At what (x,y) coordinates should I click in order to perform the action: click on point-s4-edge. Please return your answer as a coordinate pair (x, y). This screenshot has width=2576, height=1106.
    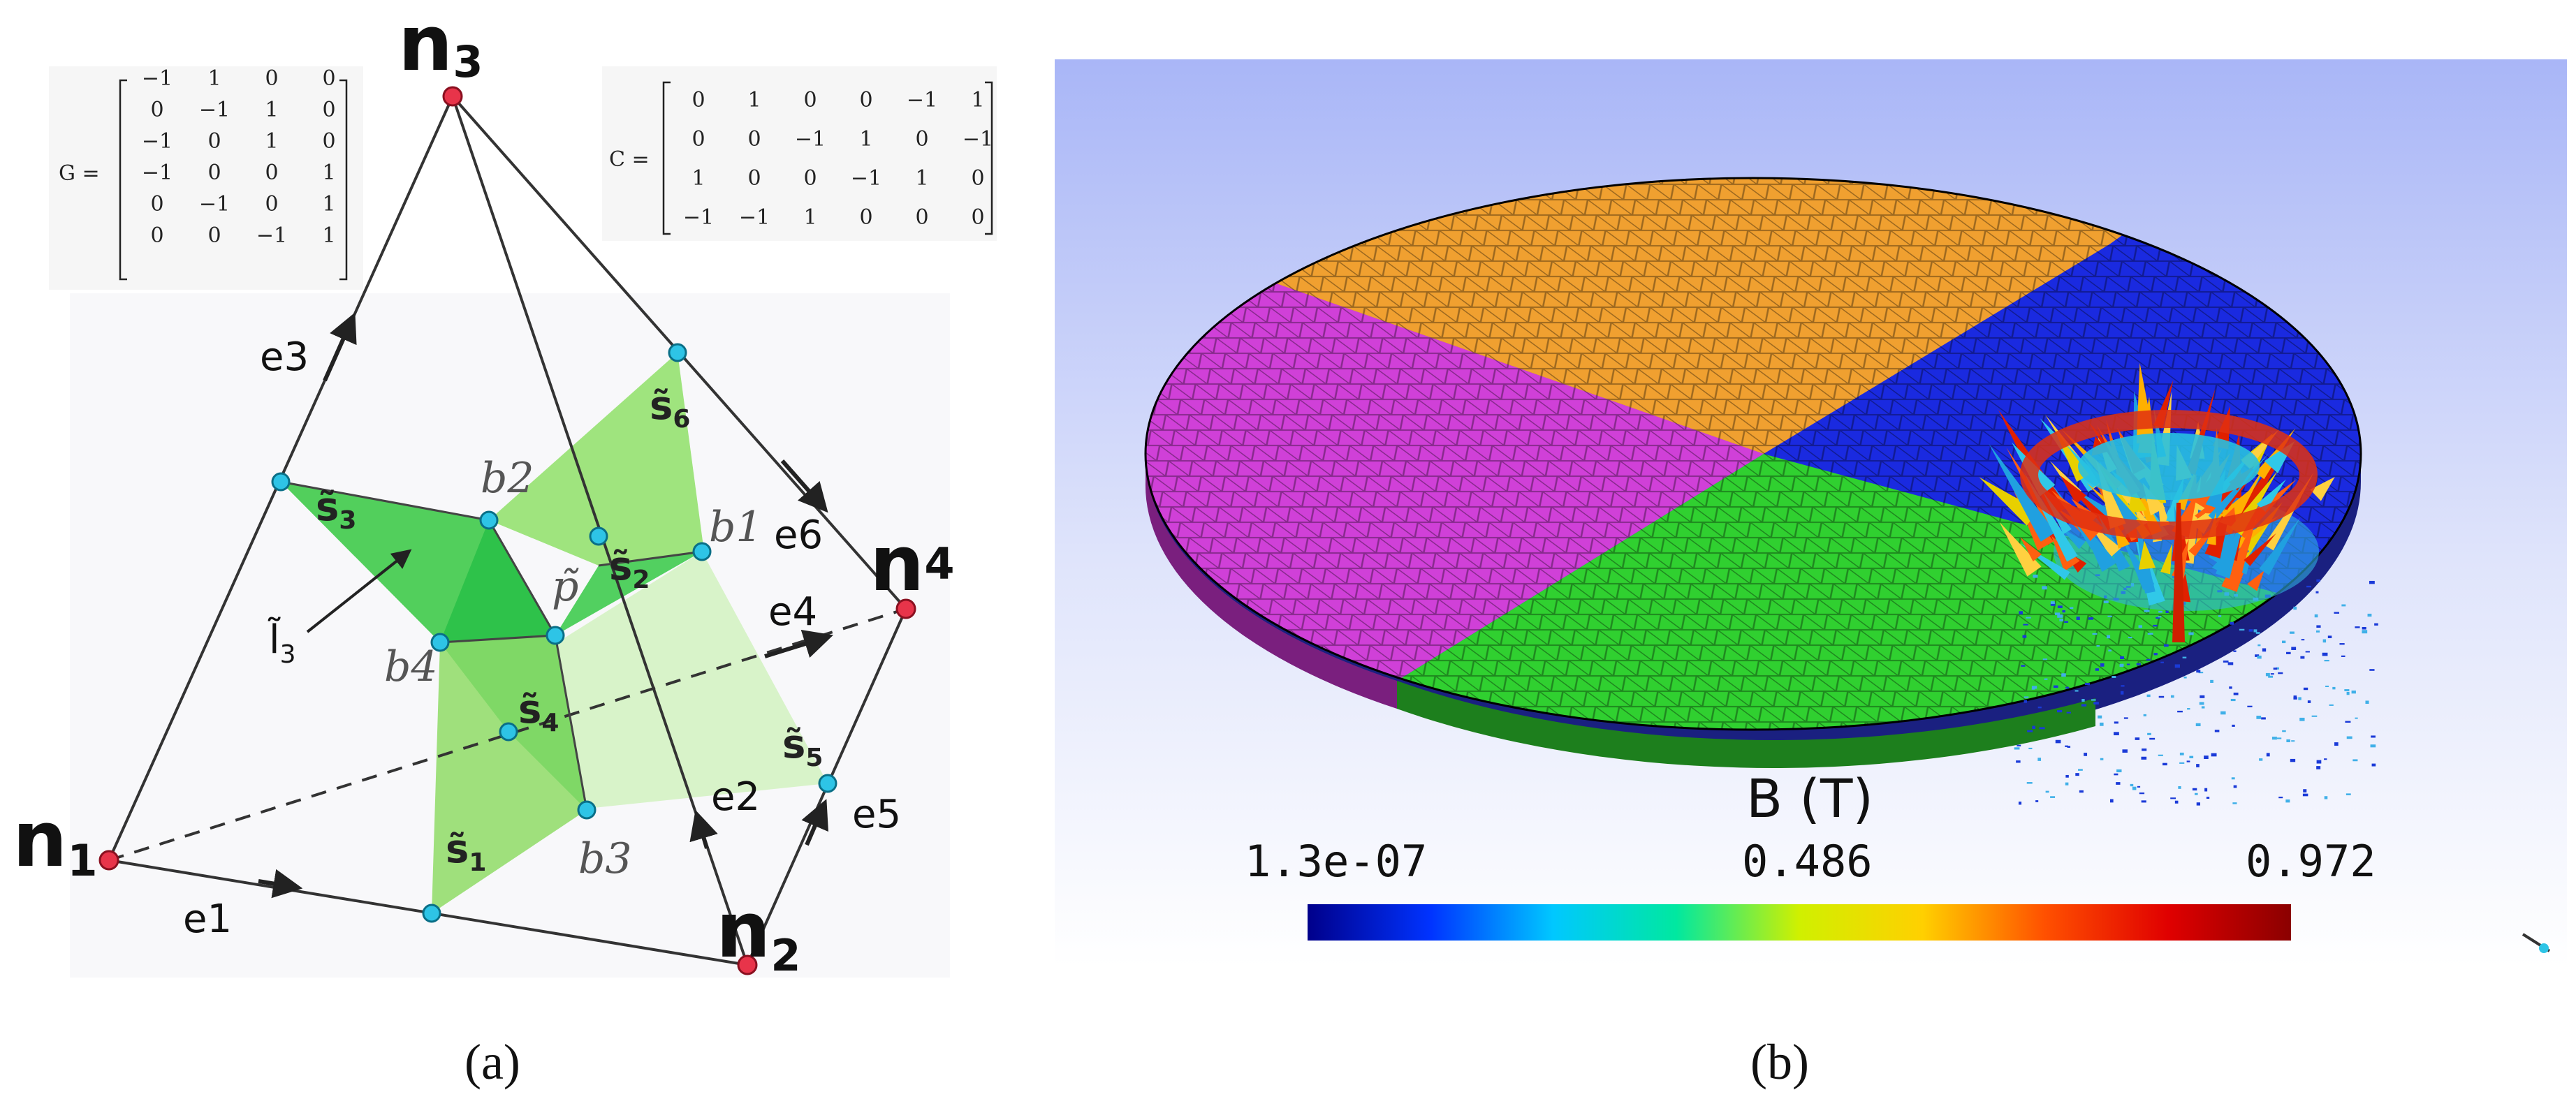
    Looking at the image, I should click on (508, 732).